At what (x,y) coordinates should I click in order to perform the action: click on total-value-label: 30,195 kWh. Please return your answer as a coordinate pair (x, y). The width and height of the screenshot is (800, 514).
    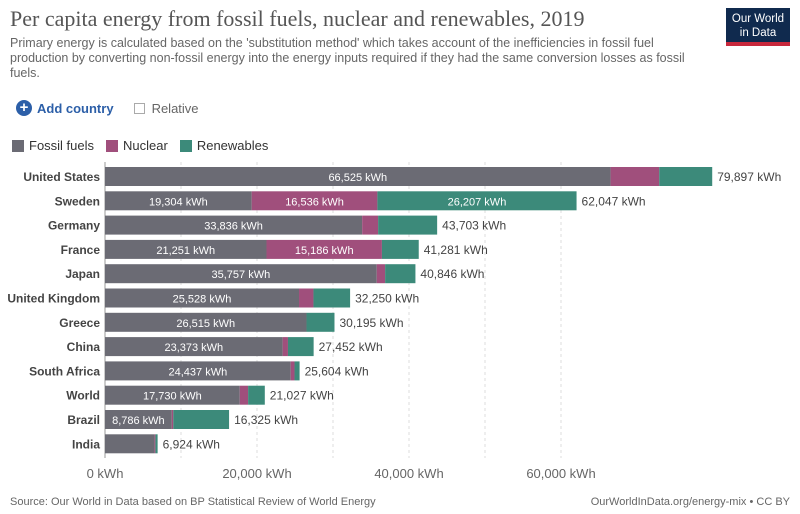
    Looking at the image, I should click on (371, 323).